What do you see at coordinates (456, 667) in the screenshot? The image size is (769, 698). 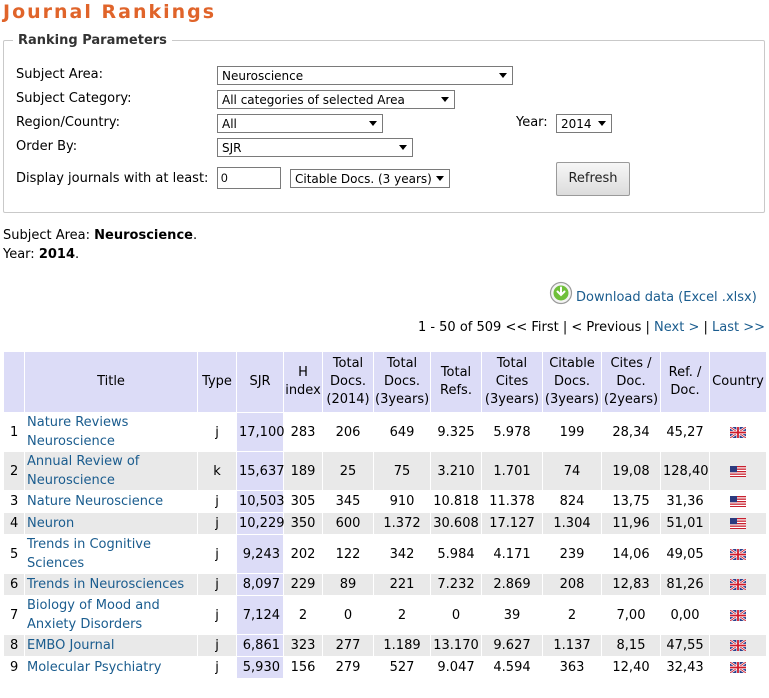 I see `total-refs-cell: 9.047` at bounding box center [456, 667].